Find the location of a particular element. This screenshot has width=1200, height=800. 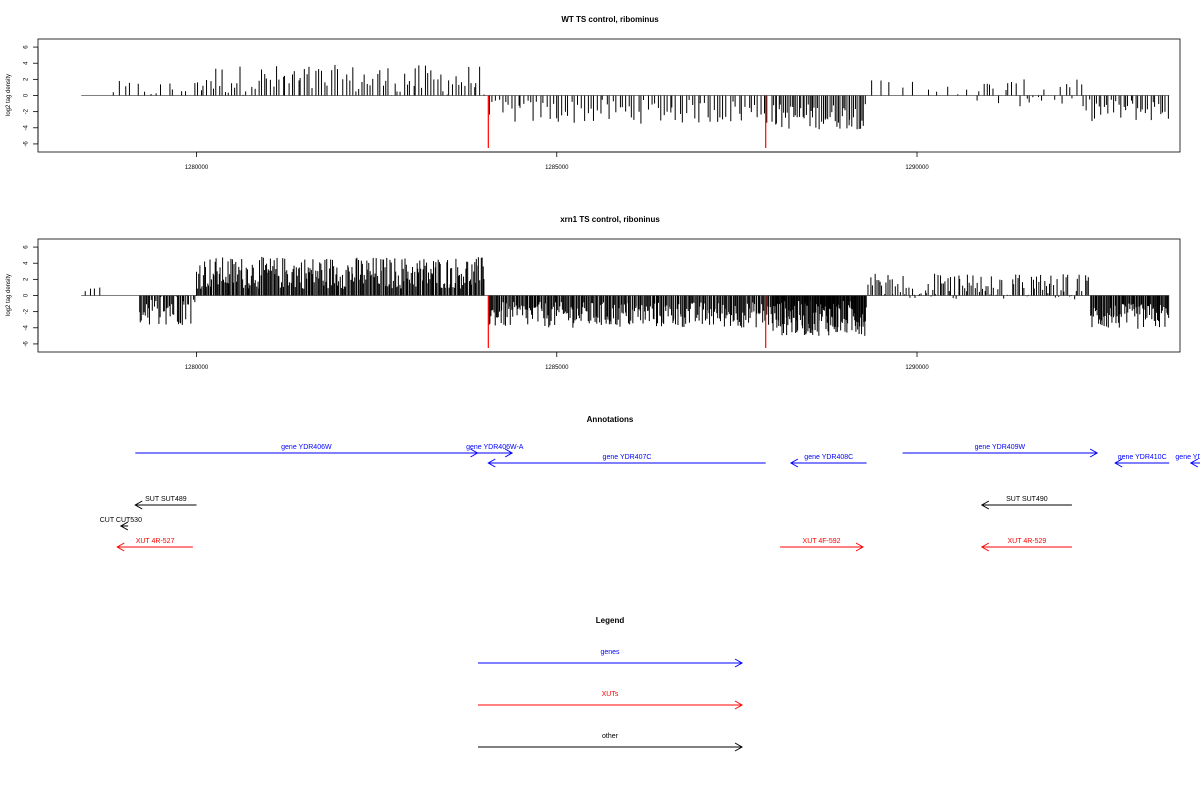

bars-wt is located at coordinates (625, 106).